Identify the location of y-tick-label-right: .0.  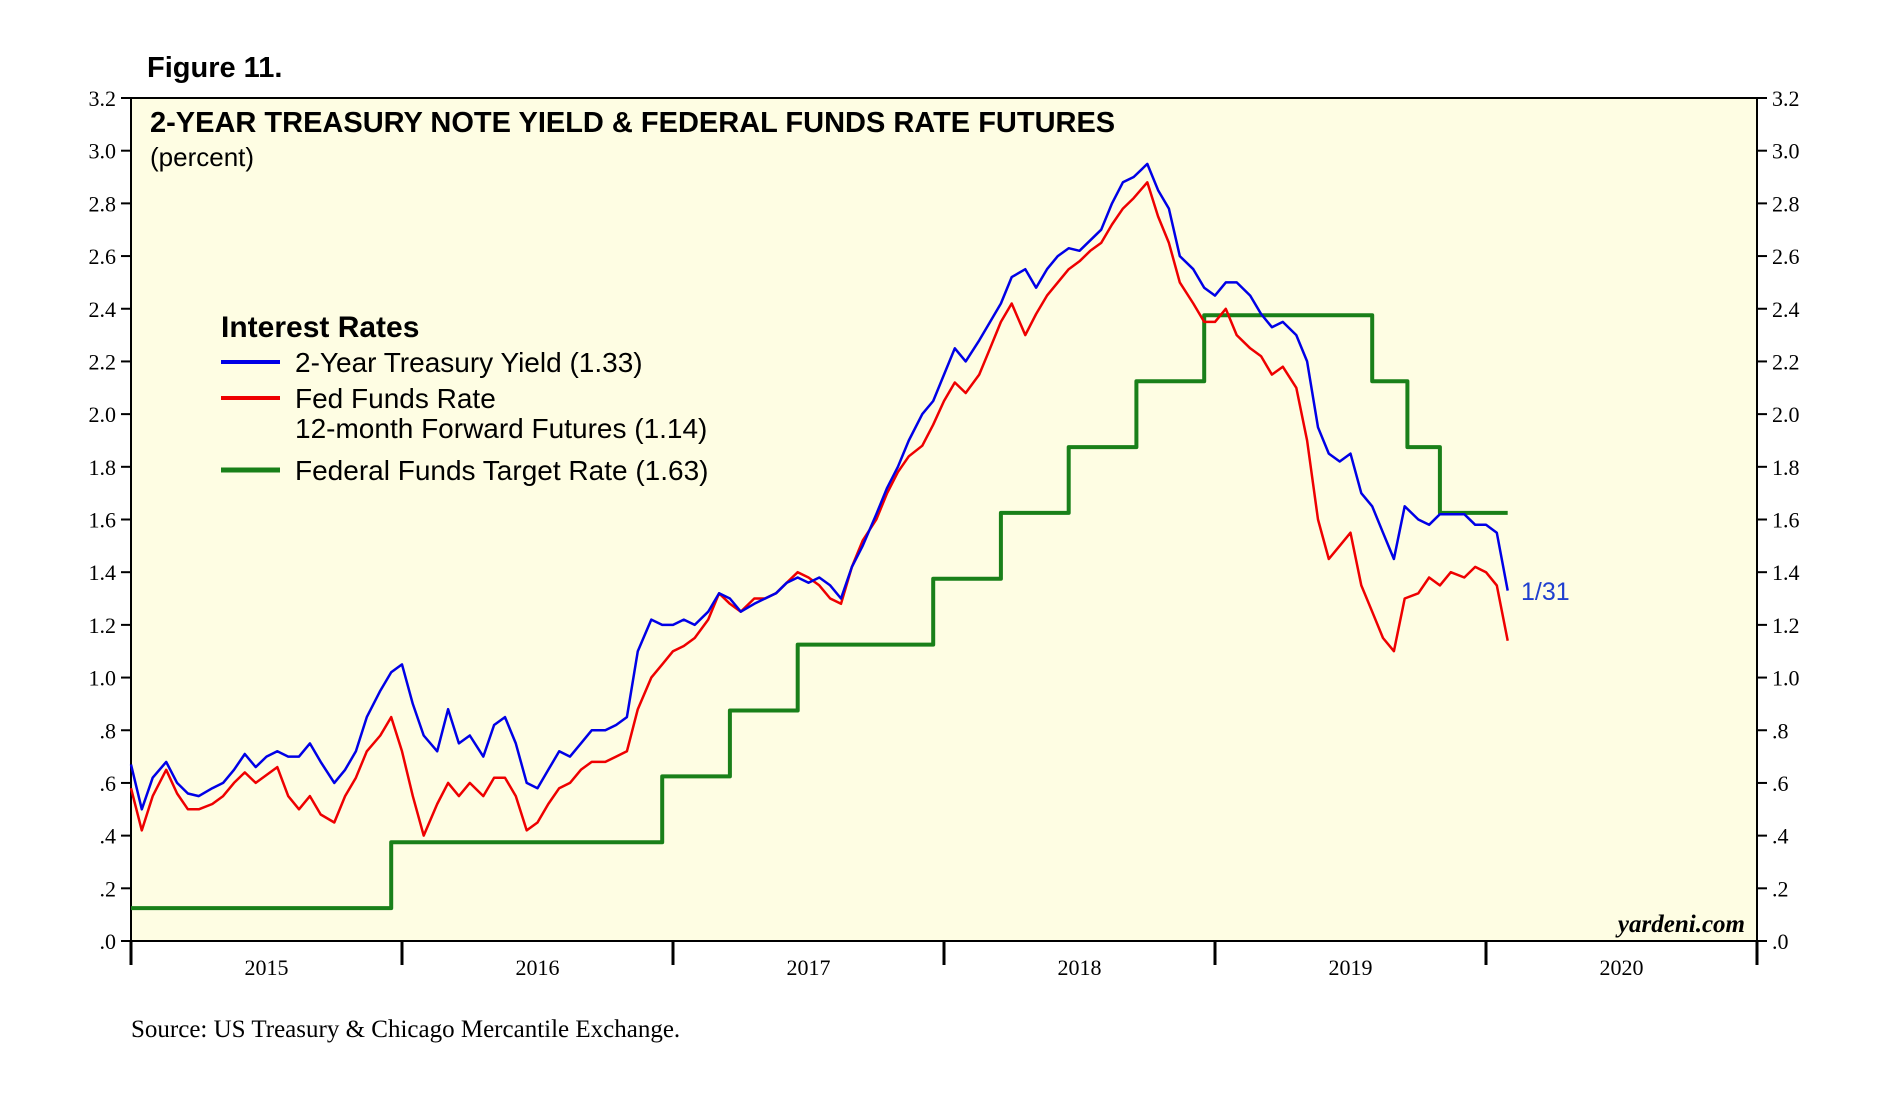
(1780, 941).